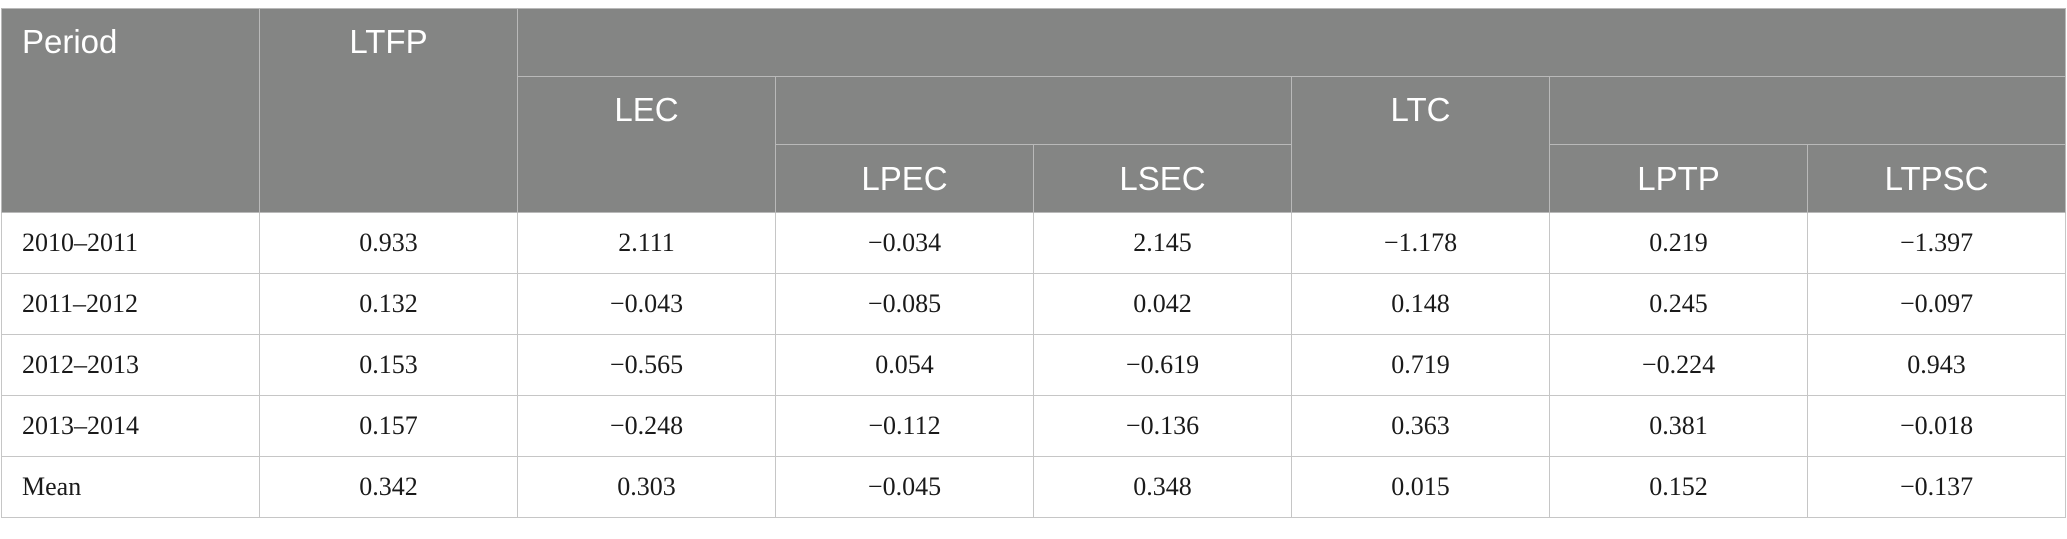 The width and height of the screenshot is (2067, 539). What do you see at coordinates (1420, 304) in the screenshot?
I see `cell-ltc: 0.148` at bounding box center [1420, 304].